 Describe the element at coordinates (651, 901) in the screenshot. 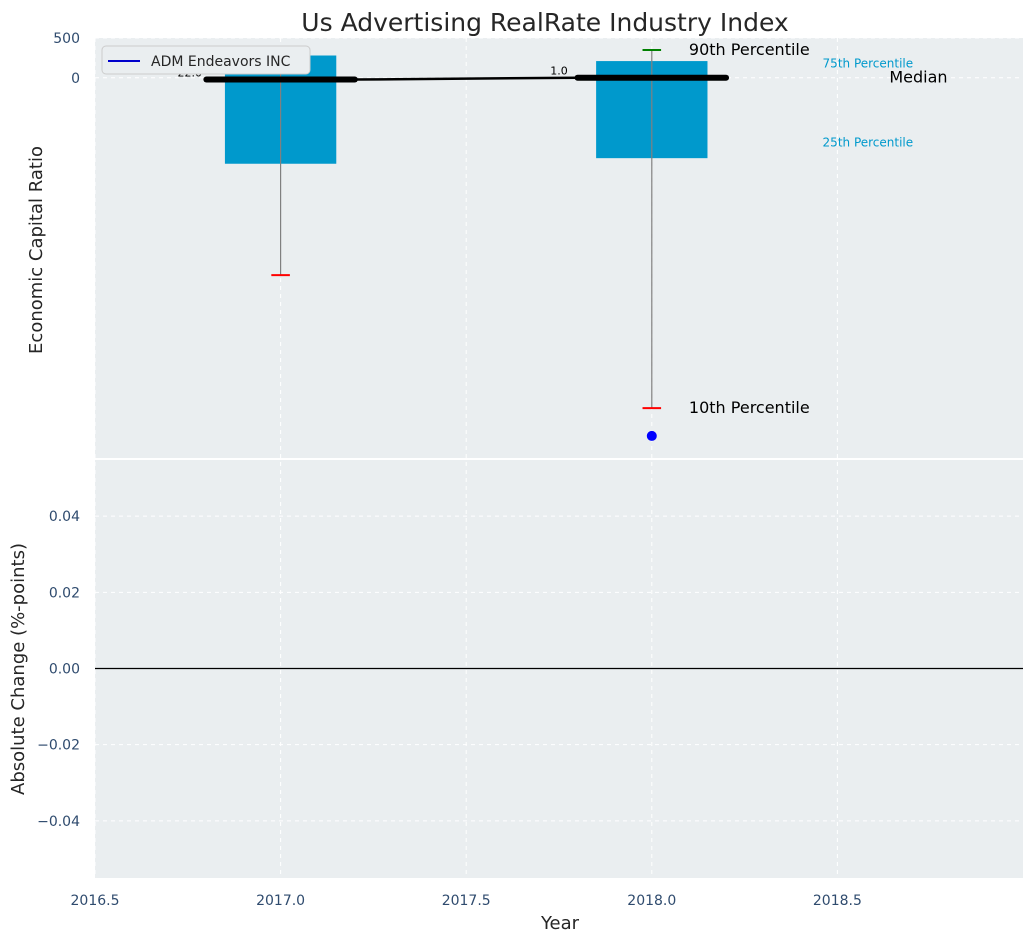

I see `x-tick-label: 2018.0` at that location.